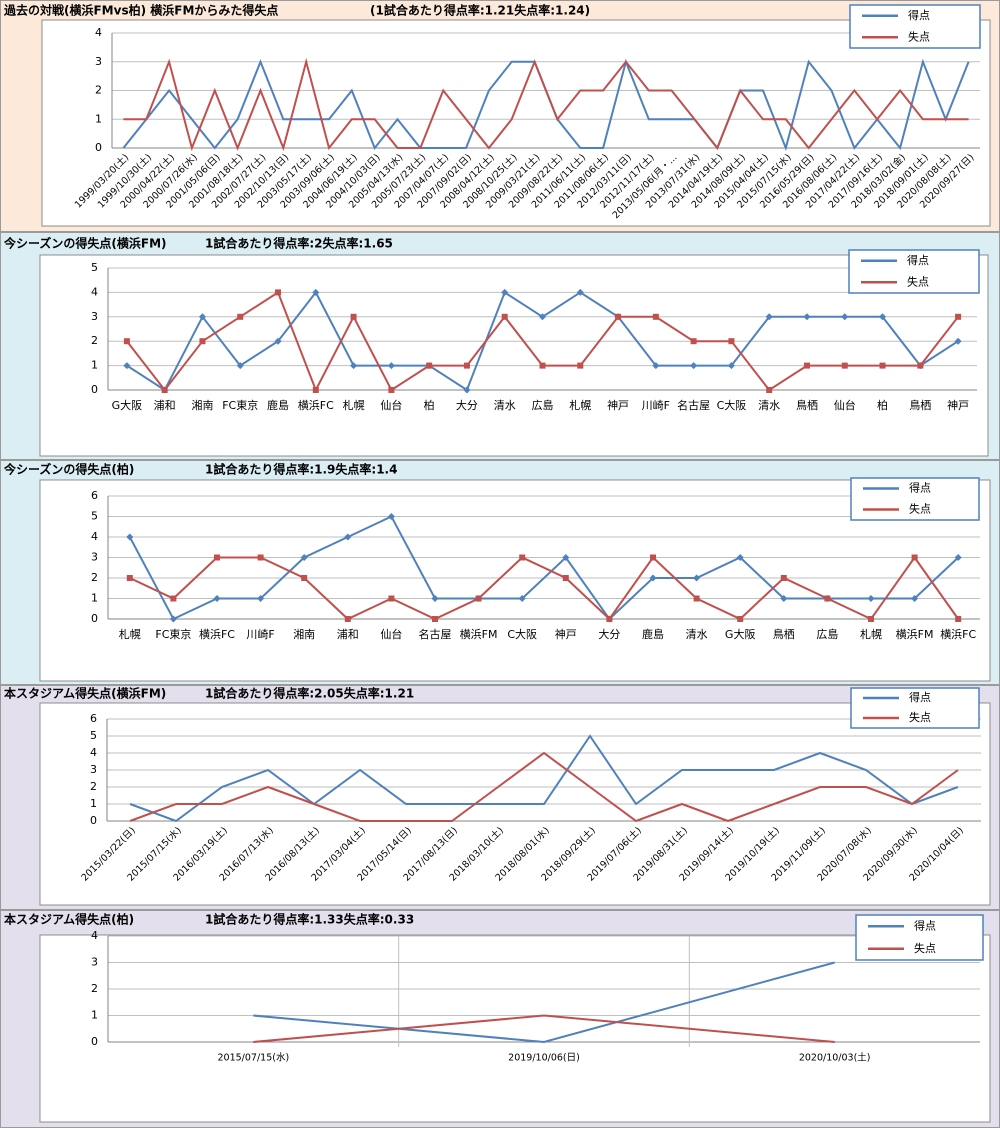  I want to click on x-tick-label: 広島, so click(543, 405).